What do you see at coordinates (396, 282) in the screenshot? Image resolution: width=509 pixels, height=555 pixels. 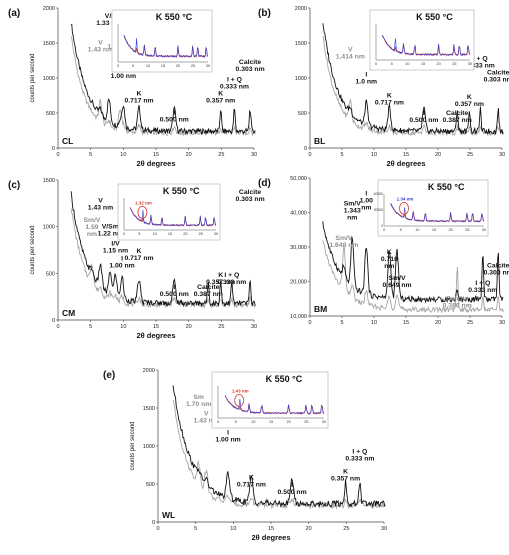 I see `peak-label: Sm/V 0.649 nm` at bounding box center [396, 282].